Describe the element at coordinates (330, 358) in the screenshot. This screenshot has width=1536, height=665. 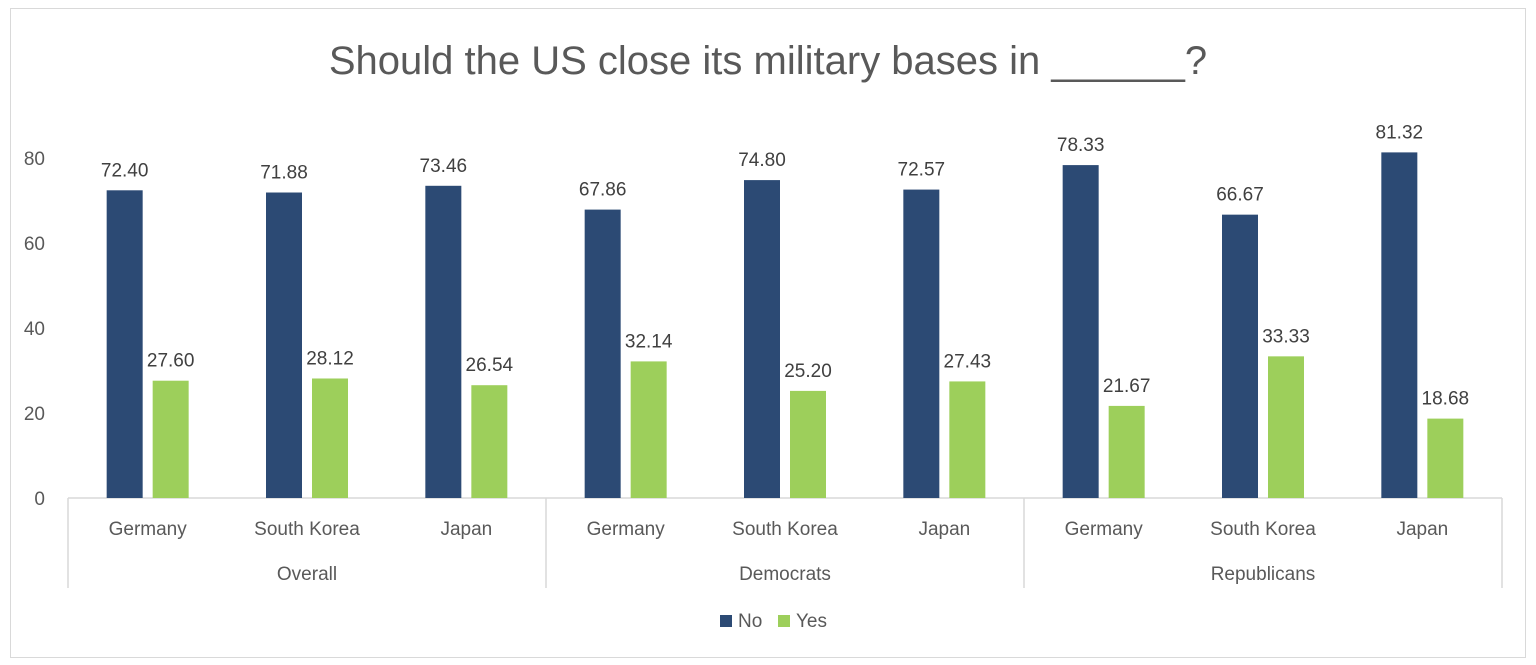
I see `data-label: 28.12` at that location.